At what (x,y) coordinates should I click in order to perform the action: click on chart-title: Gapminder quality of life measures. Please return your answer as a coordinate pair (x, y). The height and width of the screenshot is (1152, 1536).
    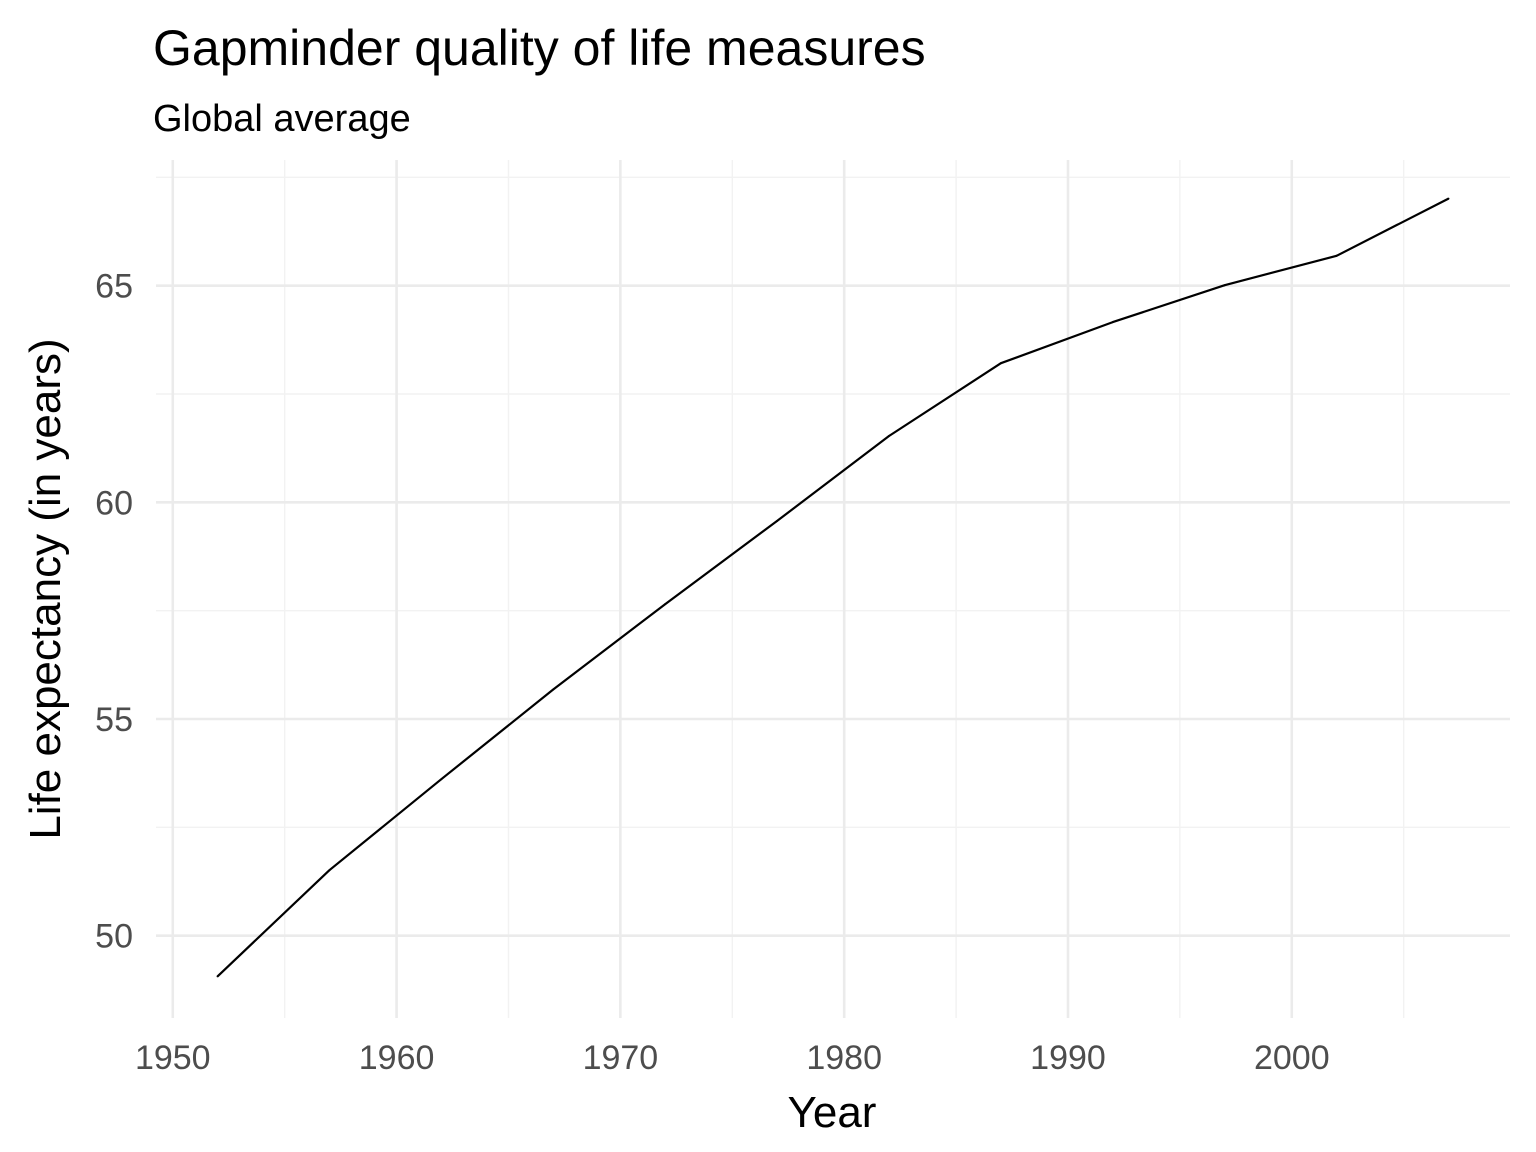
    Looking at the image, I should click on (539, 48).